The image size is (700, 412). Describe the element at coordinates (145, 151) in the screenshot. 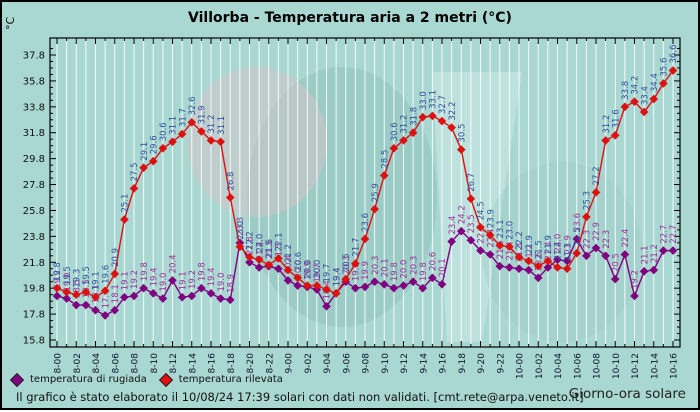

I see `data-point-label: 29.1` at that location.